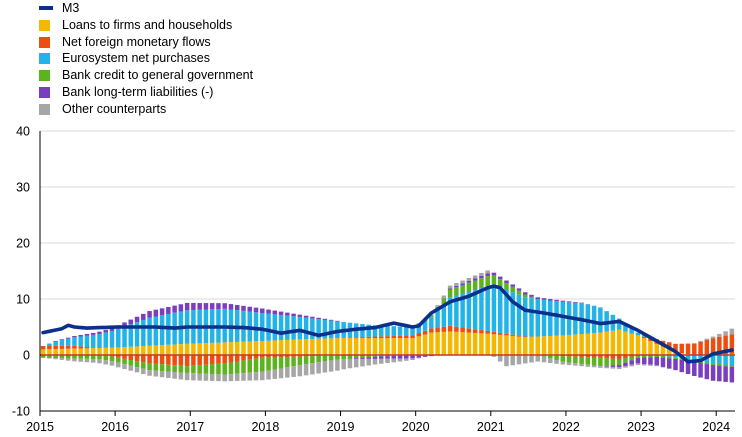 The image size is (742, 437). I want to click on legend-item: Other counterparts, so click(146, 109).